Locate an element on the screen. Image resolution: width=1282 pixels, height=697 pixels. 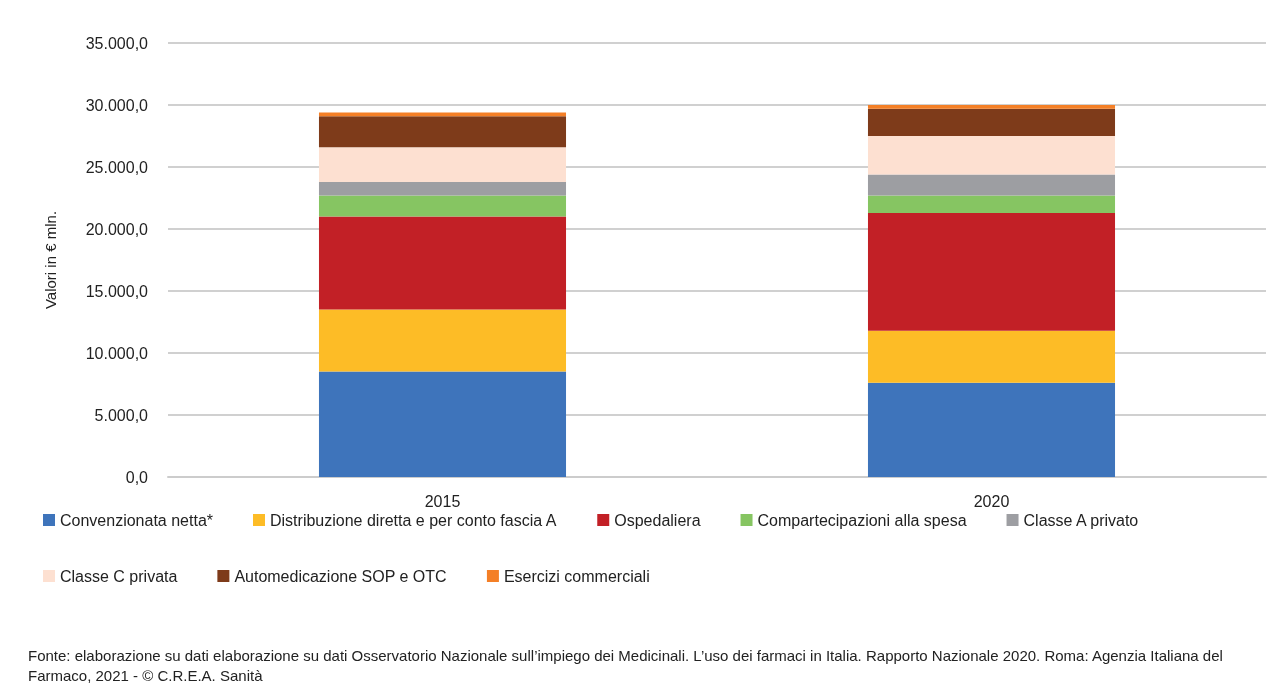
y-tick-label: 20.000,0 is located at coordinates (117, 229).